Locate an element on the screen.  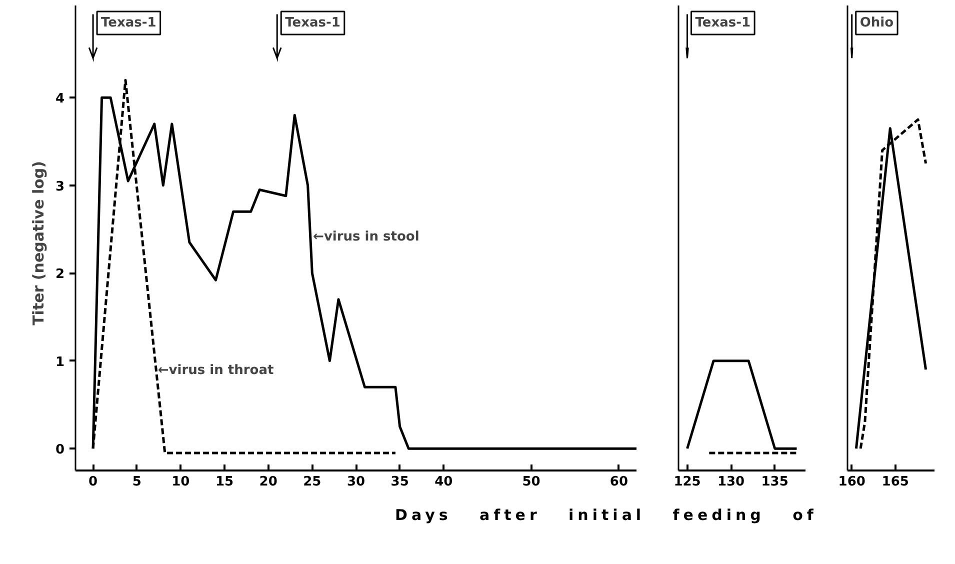
x-tick-label: 40 is located at coordinates (443, 482).